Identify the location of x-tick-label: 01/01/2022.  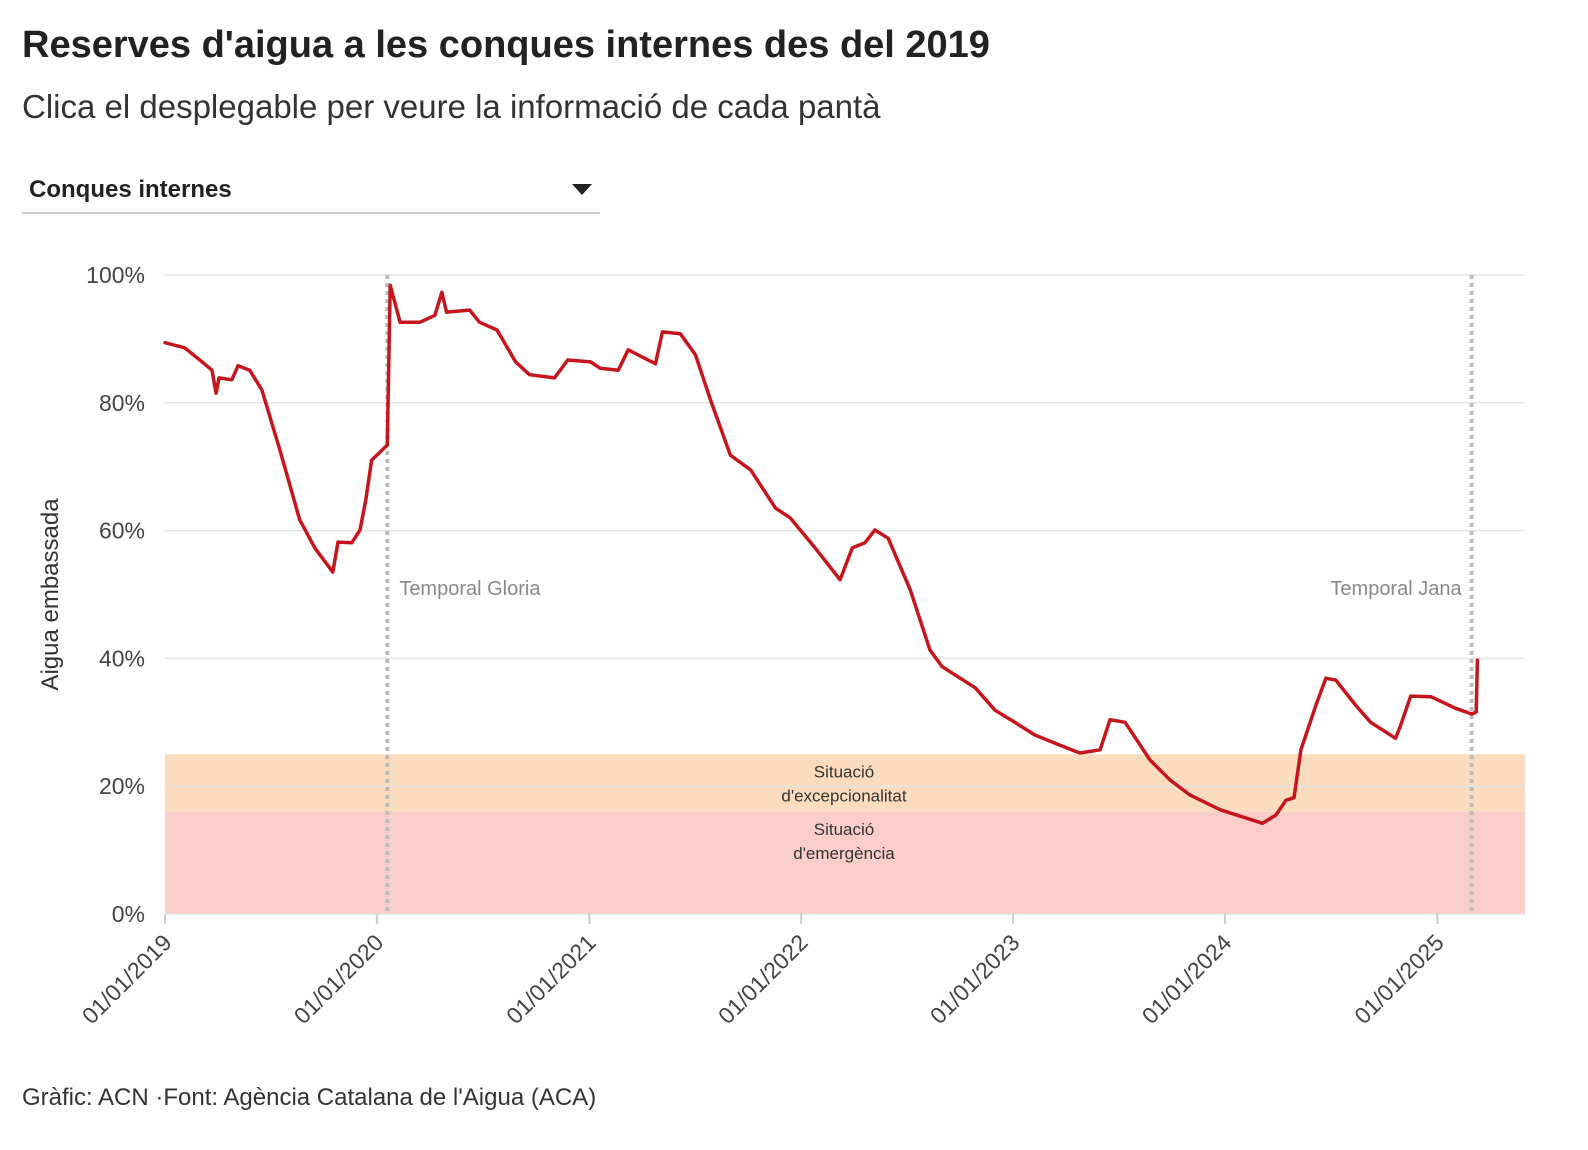
(763, 979).